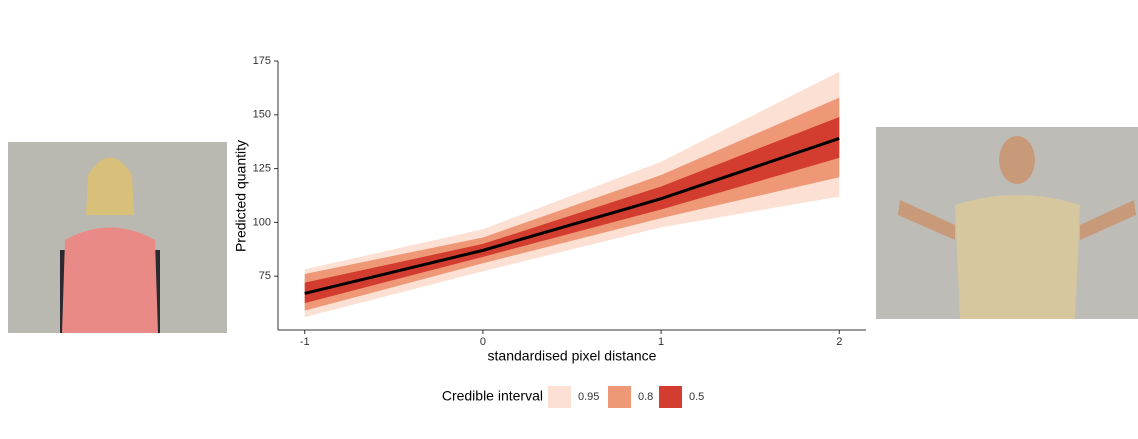  I want to click on y-tick-label: 100, so click(262, 222).